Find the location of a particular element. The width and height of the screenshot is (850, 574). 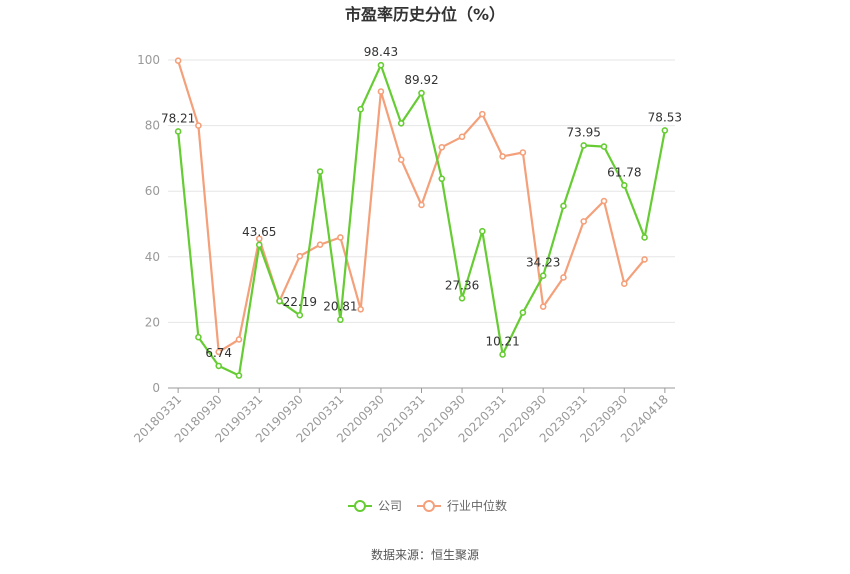

source-note: 数据来源：恒生聚源 is located at coordinates (425, 554).